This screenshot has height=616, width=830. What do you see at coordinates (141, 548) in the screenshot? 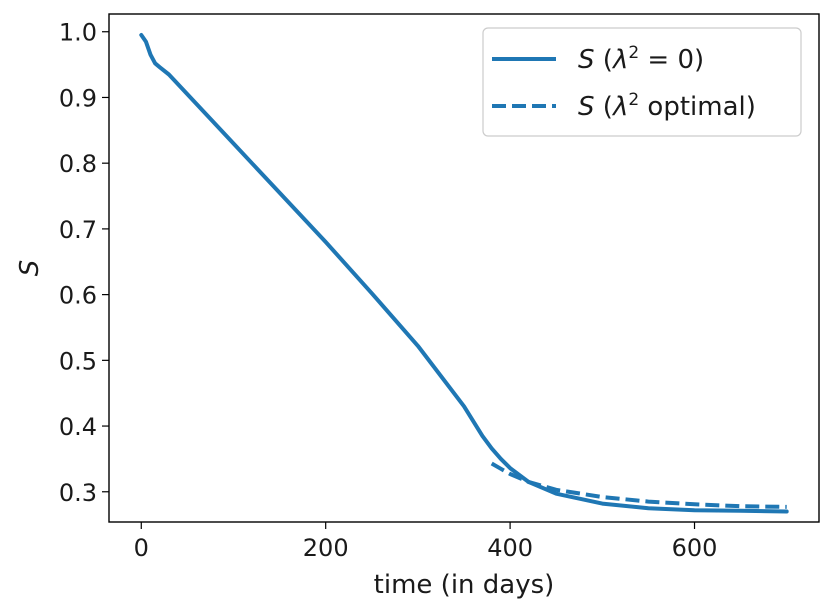
I see `x-tick-label: 0` at bounding box center [141, 548].